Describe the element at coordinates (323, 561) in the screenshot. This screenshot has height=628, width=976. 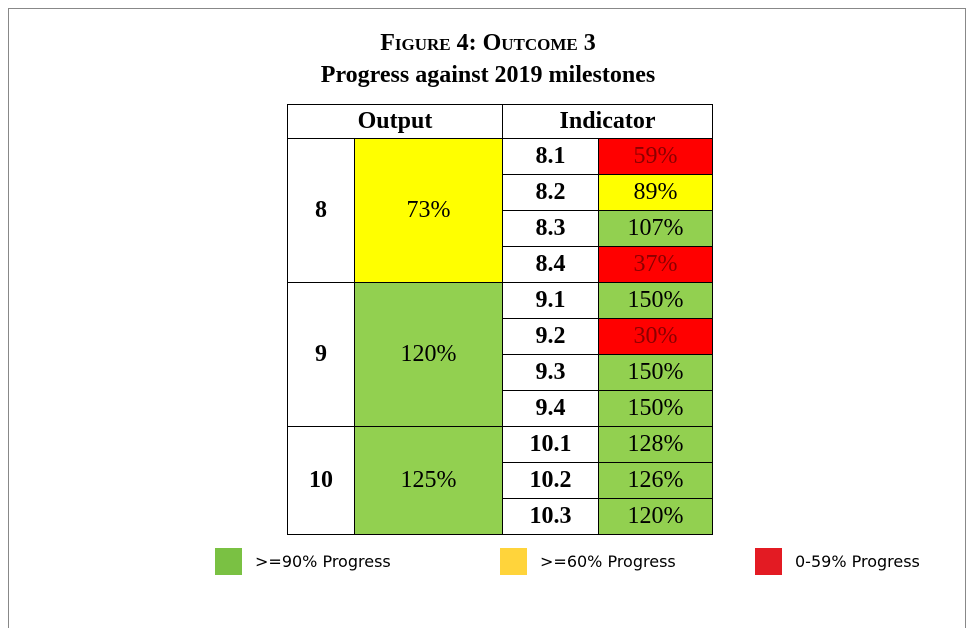
I see `legend-label: >=90% Progress` at that location.